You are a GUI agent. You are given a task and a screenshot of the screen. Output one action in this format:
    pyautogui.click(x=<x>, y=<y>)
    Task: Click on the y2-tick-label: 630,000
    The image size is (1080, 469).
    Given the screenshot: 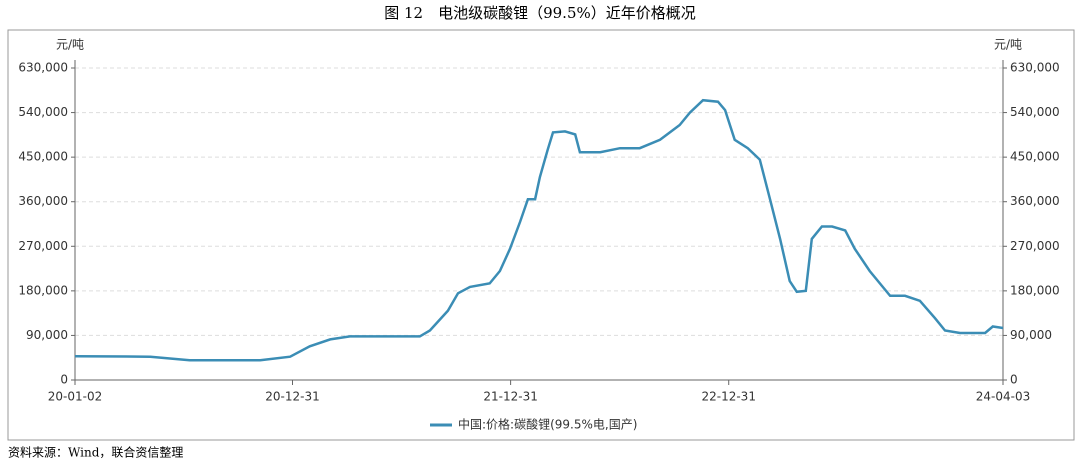 What is the action you would take?
    pyautogui.click(x=1035, y=68)
    